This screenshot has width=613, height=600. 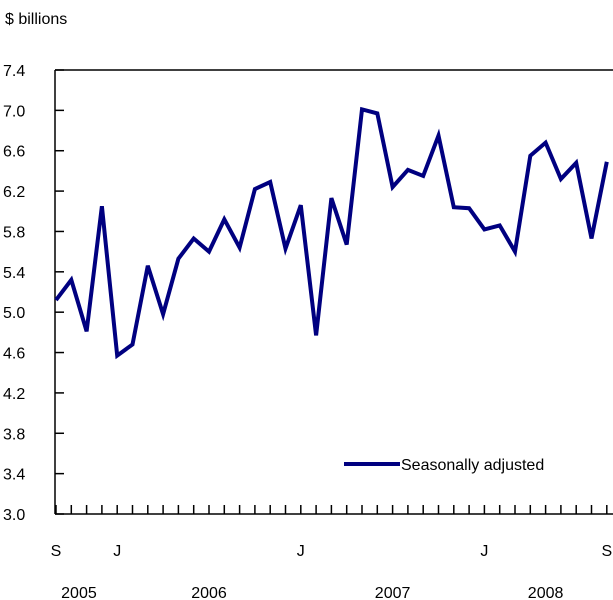 I want to click on y-tick-label: 7.0, so click(x=14, y=111).